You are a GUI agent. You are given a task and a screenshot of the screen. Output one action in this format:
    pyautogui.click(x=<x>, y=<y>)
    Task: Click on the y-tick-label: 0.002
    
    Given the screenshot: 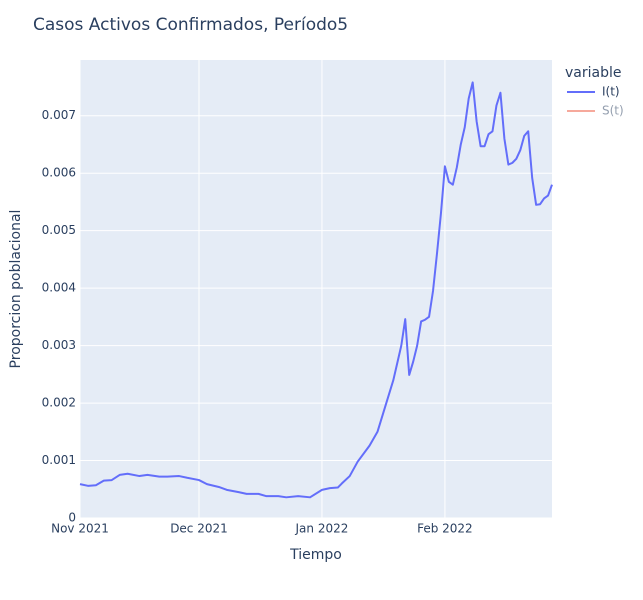 What is the action you would take?
    pyautogui.click(x=59, y=403)
    